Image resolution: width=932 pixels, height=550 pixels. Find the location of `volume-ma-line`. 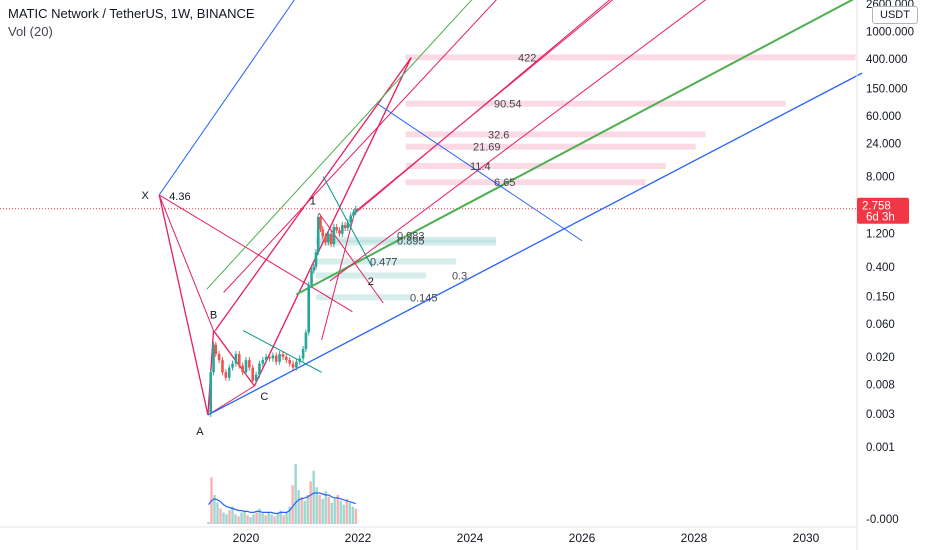

volume-ma-line is located at coordinates (282, 503).